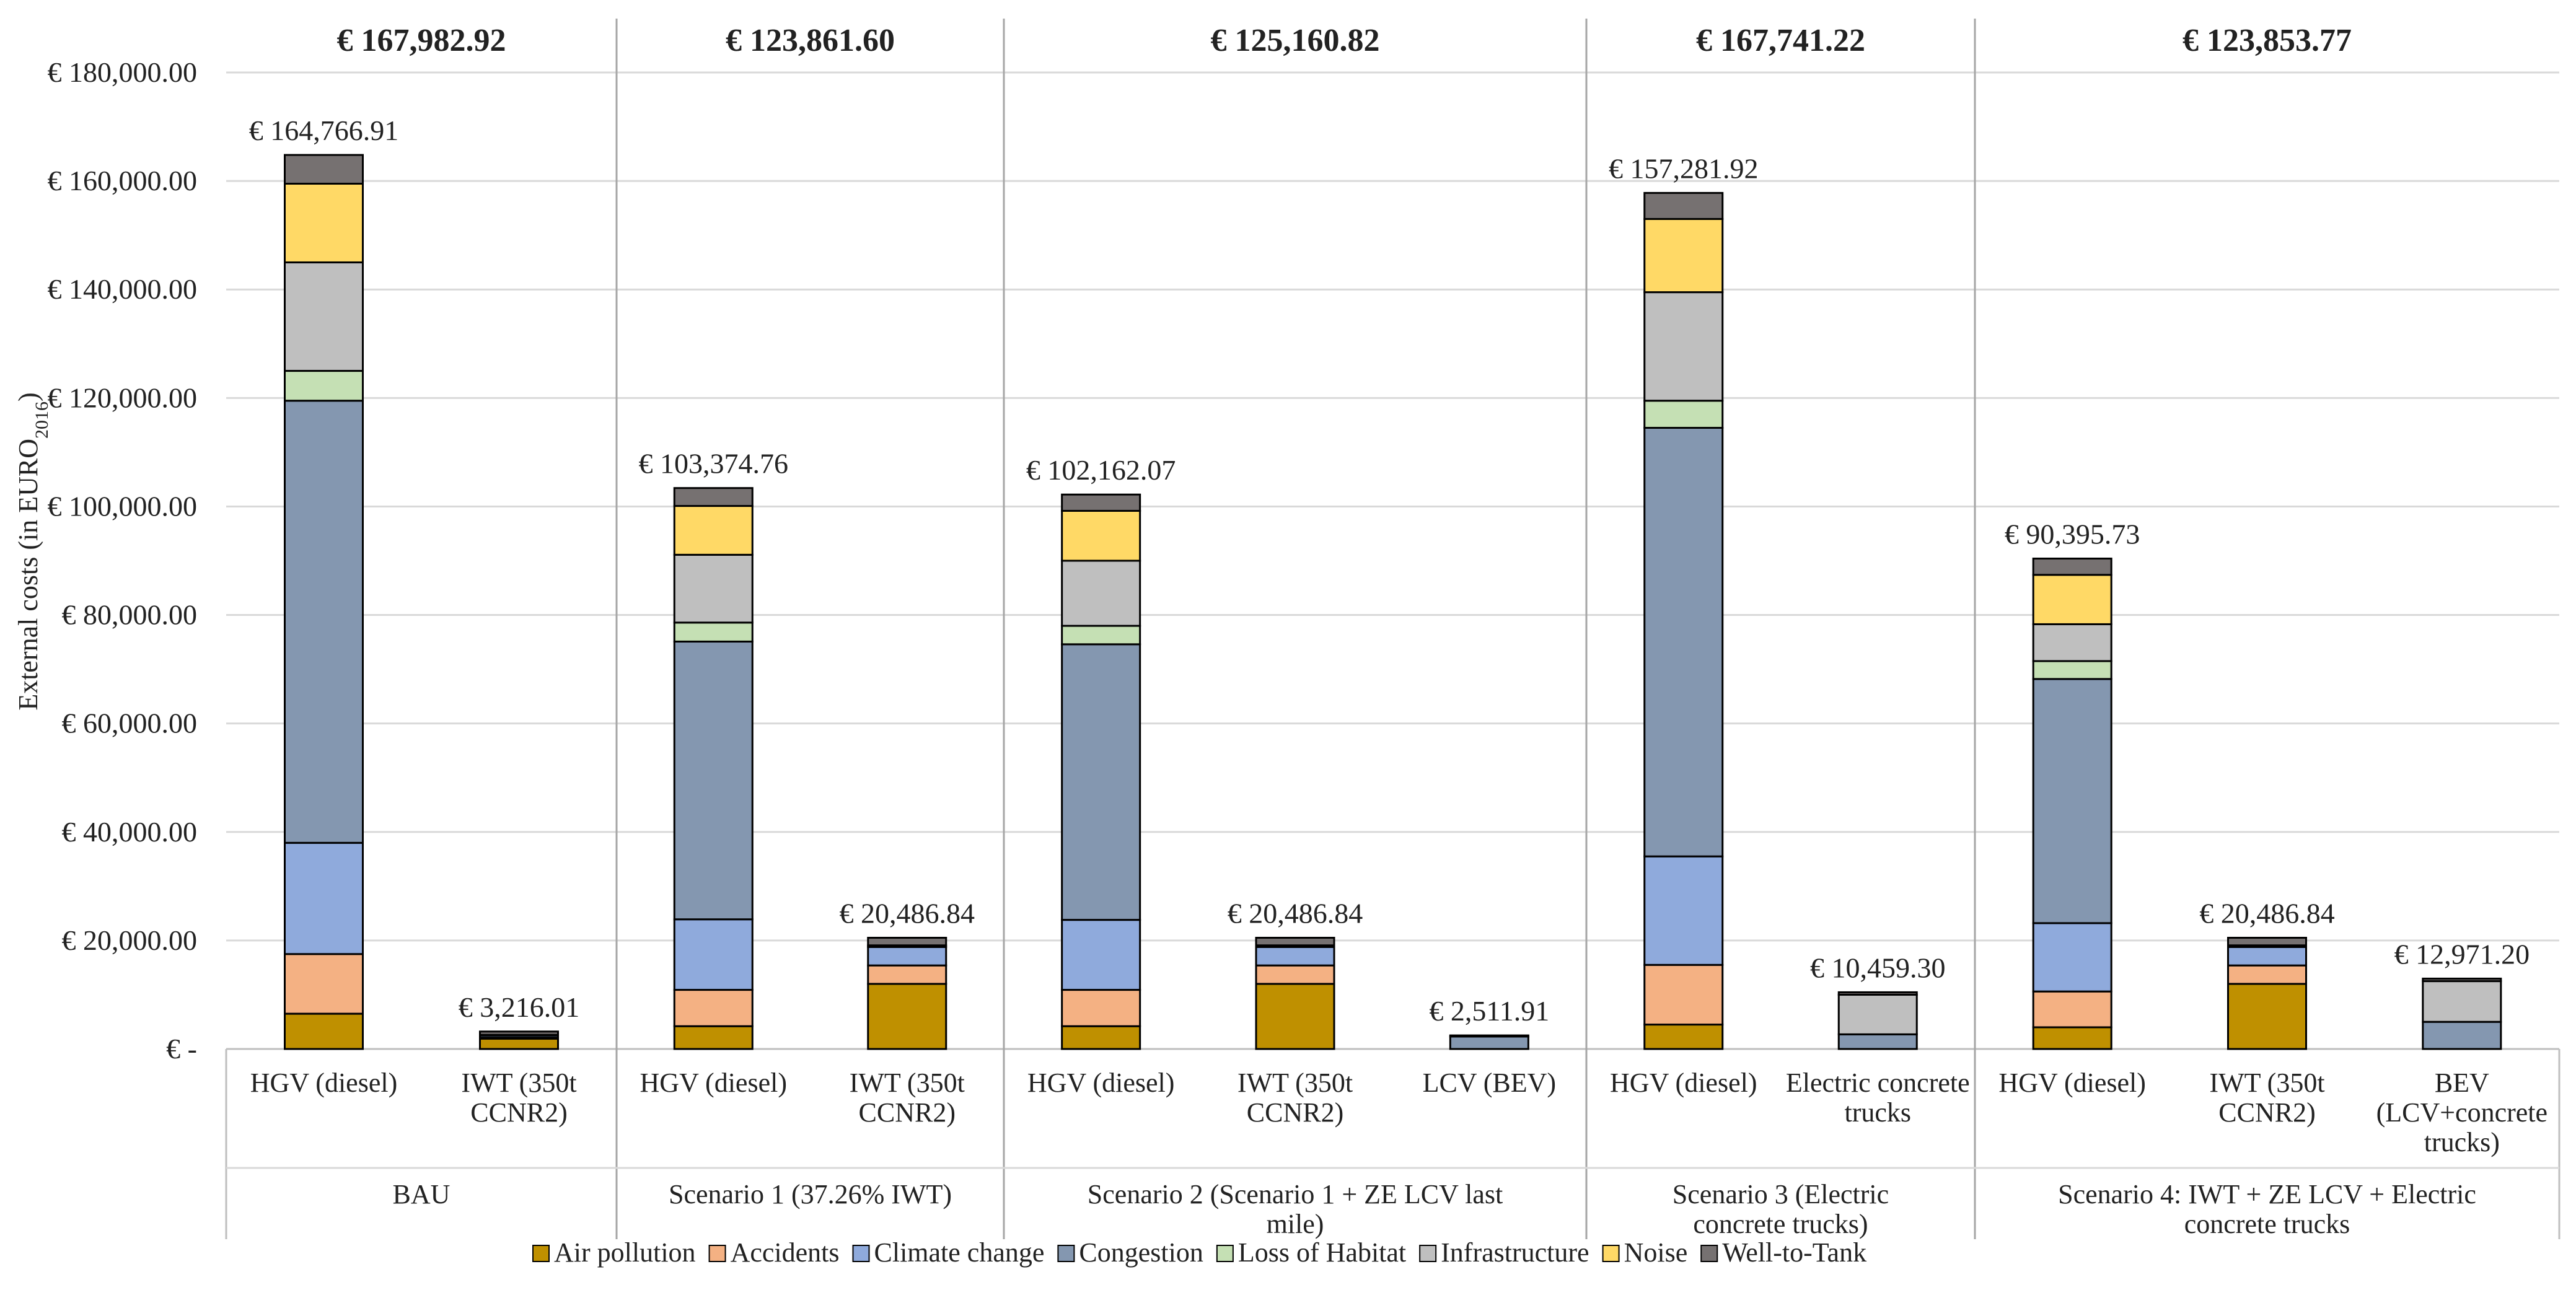 The height and width of the screenshot is (1290, 2576). Describe the element at coordinates (1130, 1252) in the screenshot. I see `legend-item: Congestion` at that location.